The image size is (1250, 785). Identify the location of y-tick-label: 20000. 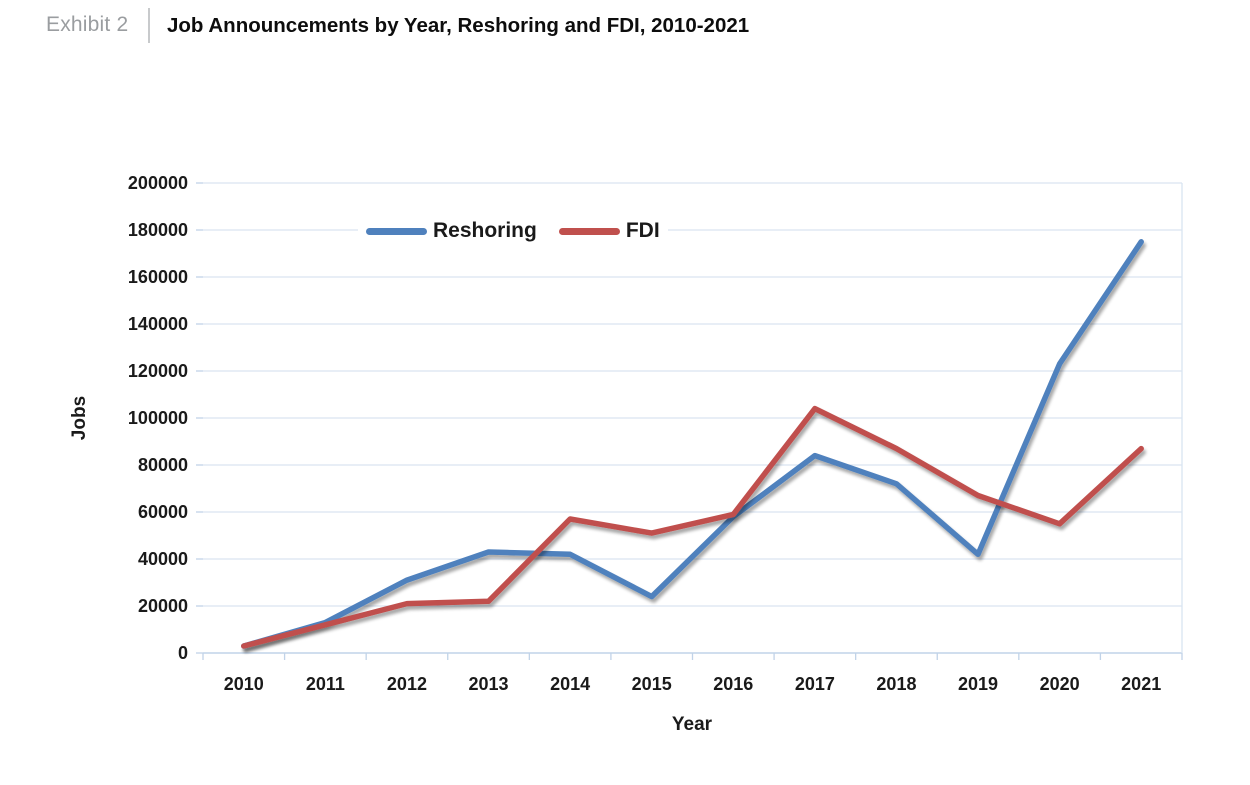
(163, 606).